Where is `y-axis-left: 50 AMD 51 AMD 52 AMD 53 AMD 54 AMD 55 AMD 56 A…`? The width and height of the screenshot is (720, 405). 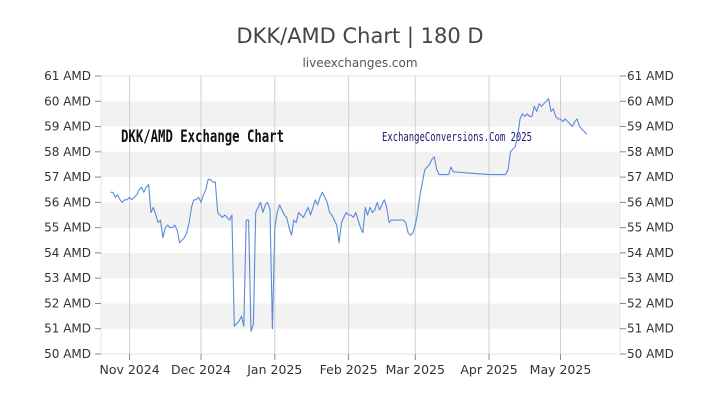 y-axis-left: 50 AMD 51 AMD 52 AMD 53 AMD 54 AMD 55 AMD 56 A… is located at coordinates (72, 215).